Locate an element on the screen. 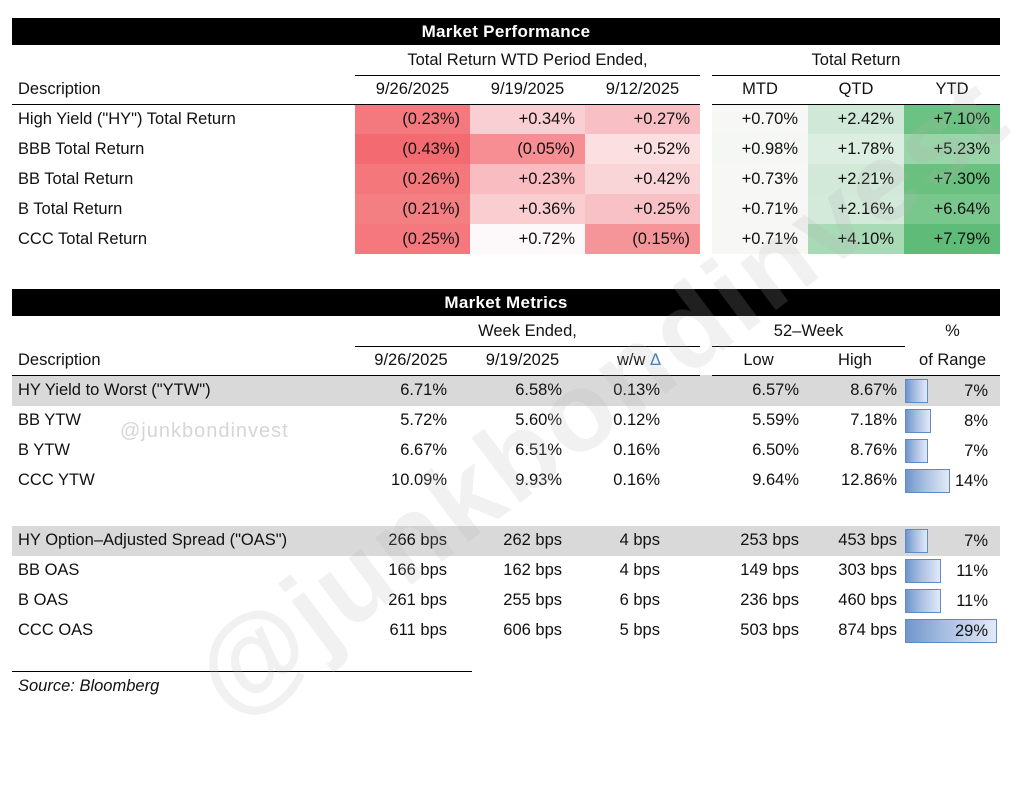 This screenshot has width=1021, height=789. return-value-cell: +7.10% is located at coordinates (952, 119).